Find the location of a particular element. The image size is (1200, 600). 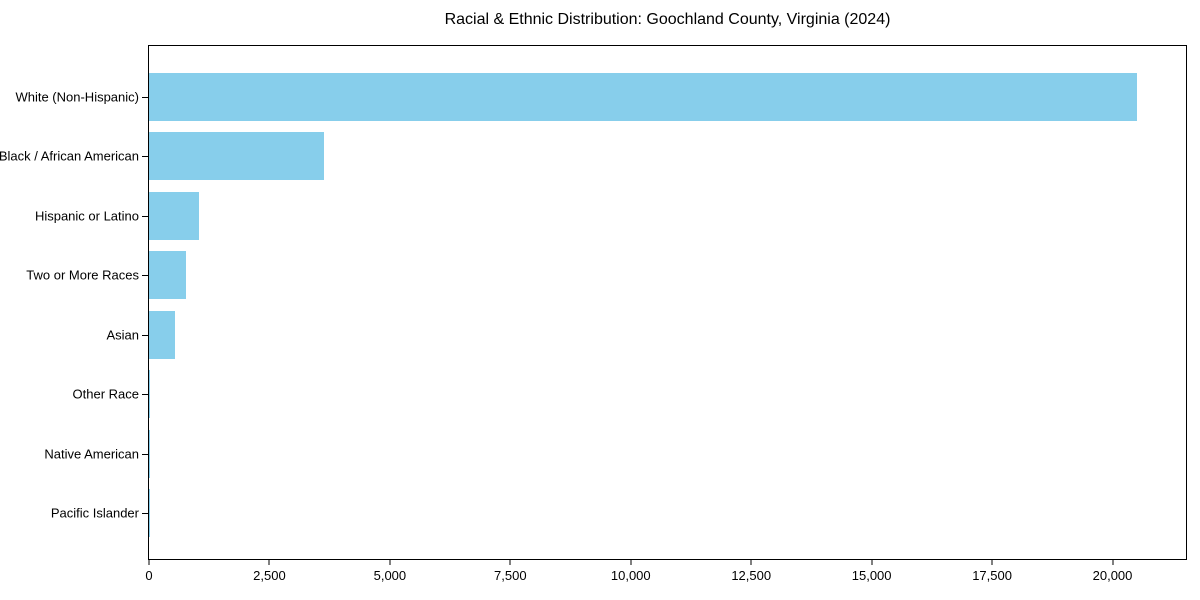

x-tick-label: 17,500 is located at coordinates (992, 575).